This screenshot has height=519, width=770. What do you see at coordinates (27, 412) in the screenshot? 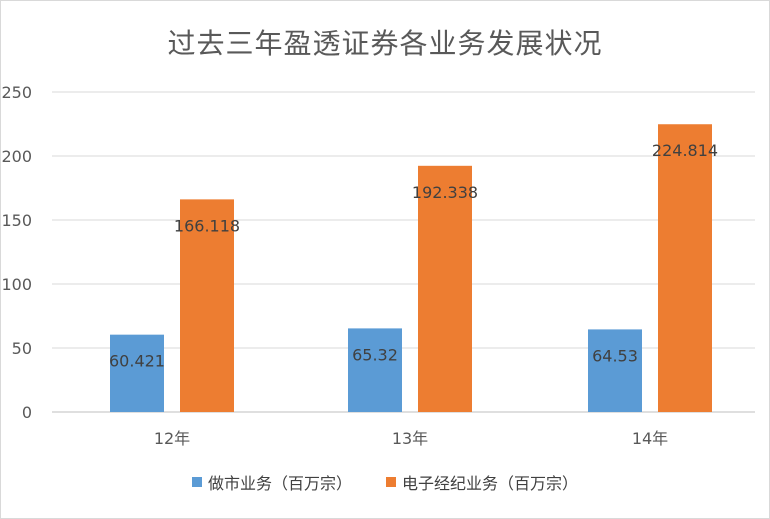
I see `y-tick-label: 0` at bounding box center [27, 412].